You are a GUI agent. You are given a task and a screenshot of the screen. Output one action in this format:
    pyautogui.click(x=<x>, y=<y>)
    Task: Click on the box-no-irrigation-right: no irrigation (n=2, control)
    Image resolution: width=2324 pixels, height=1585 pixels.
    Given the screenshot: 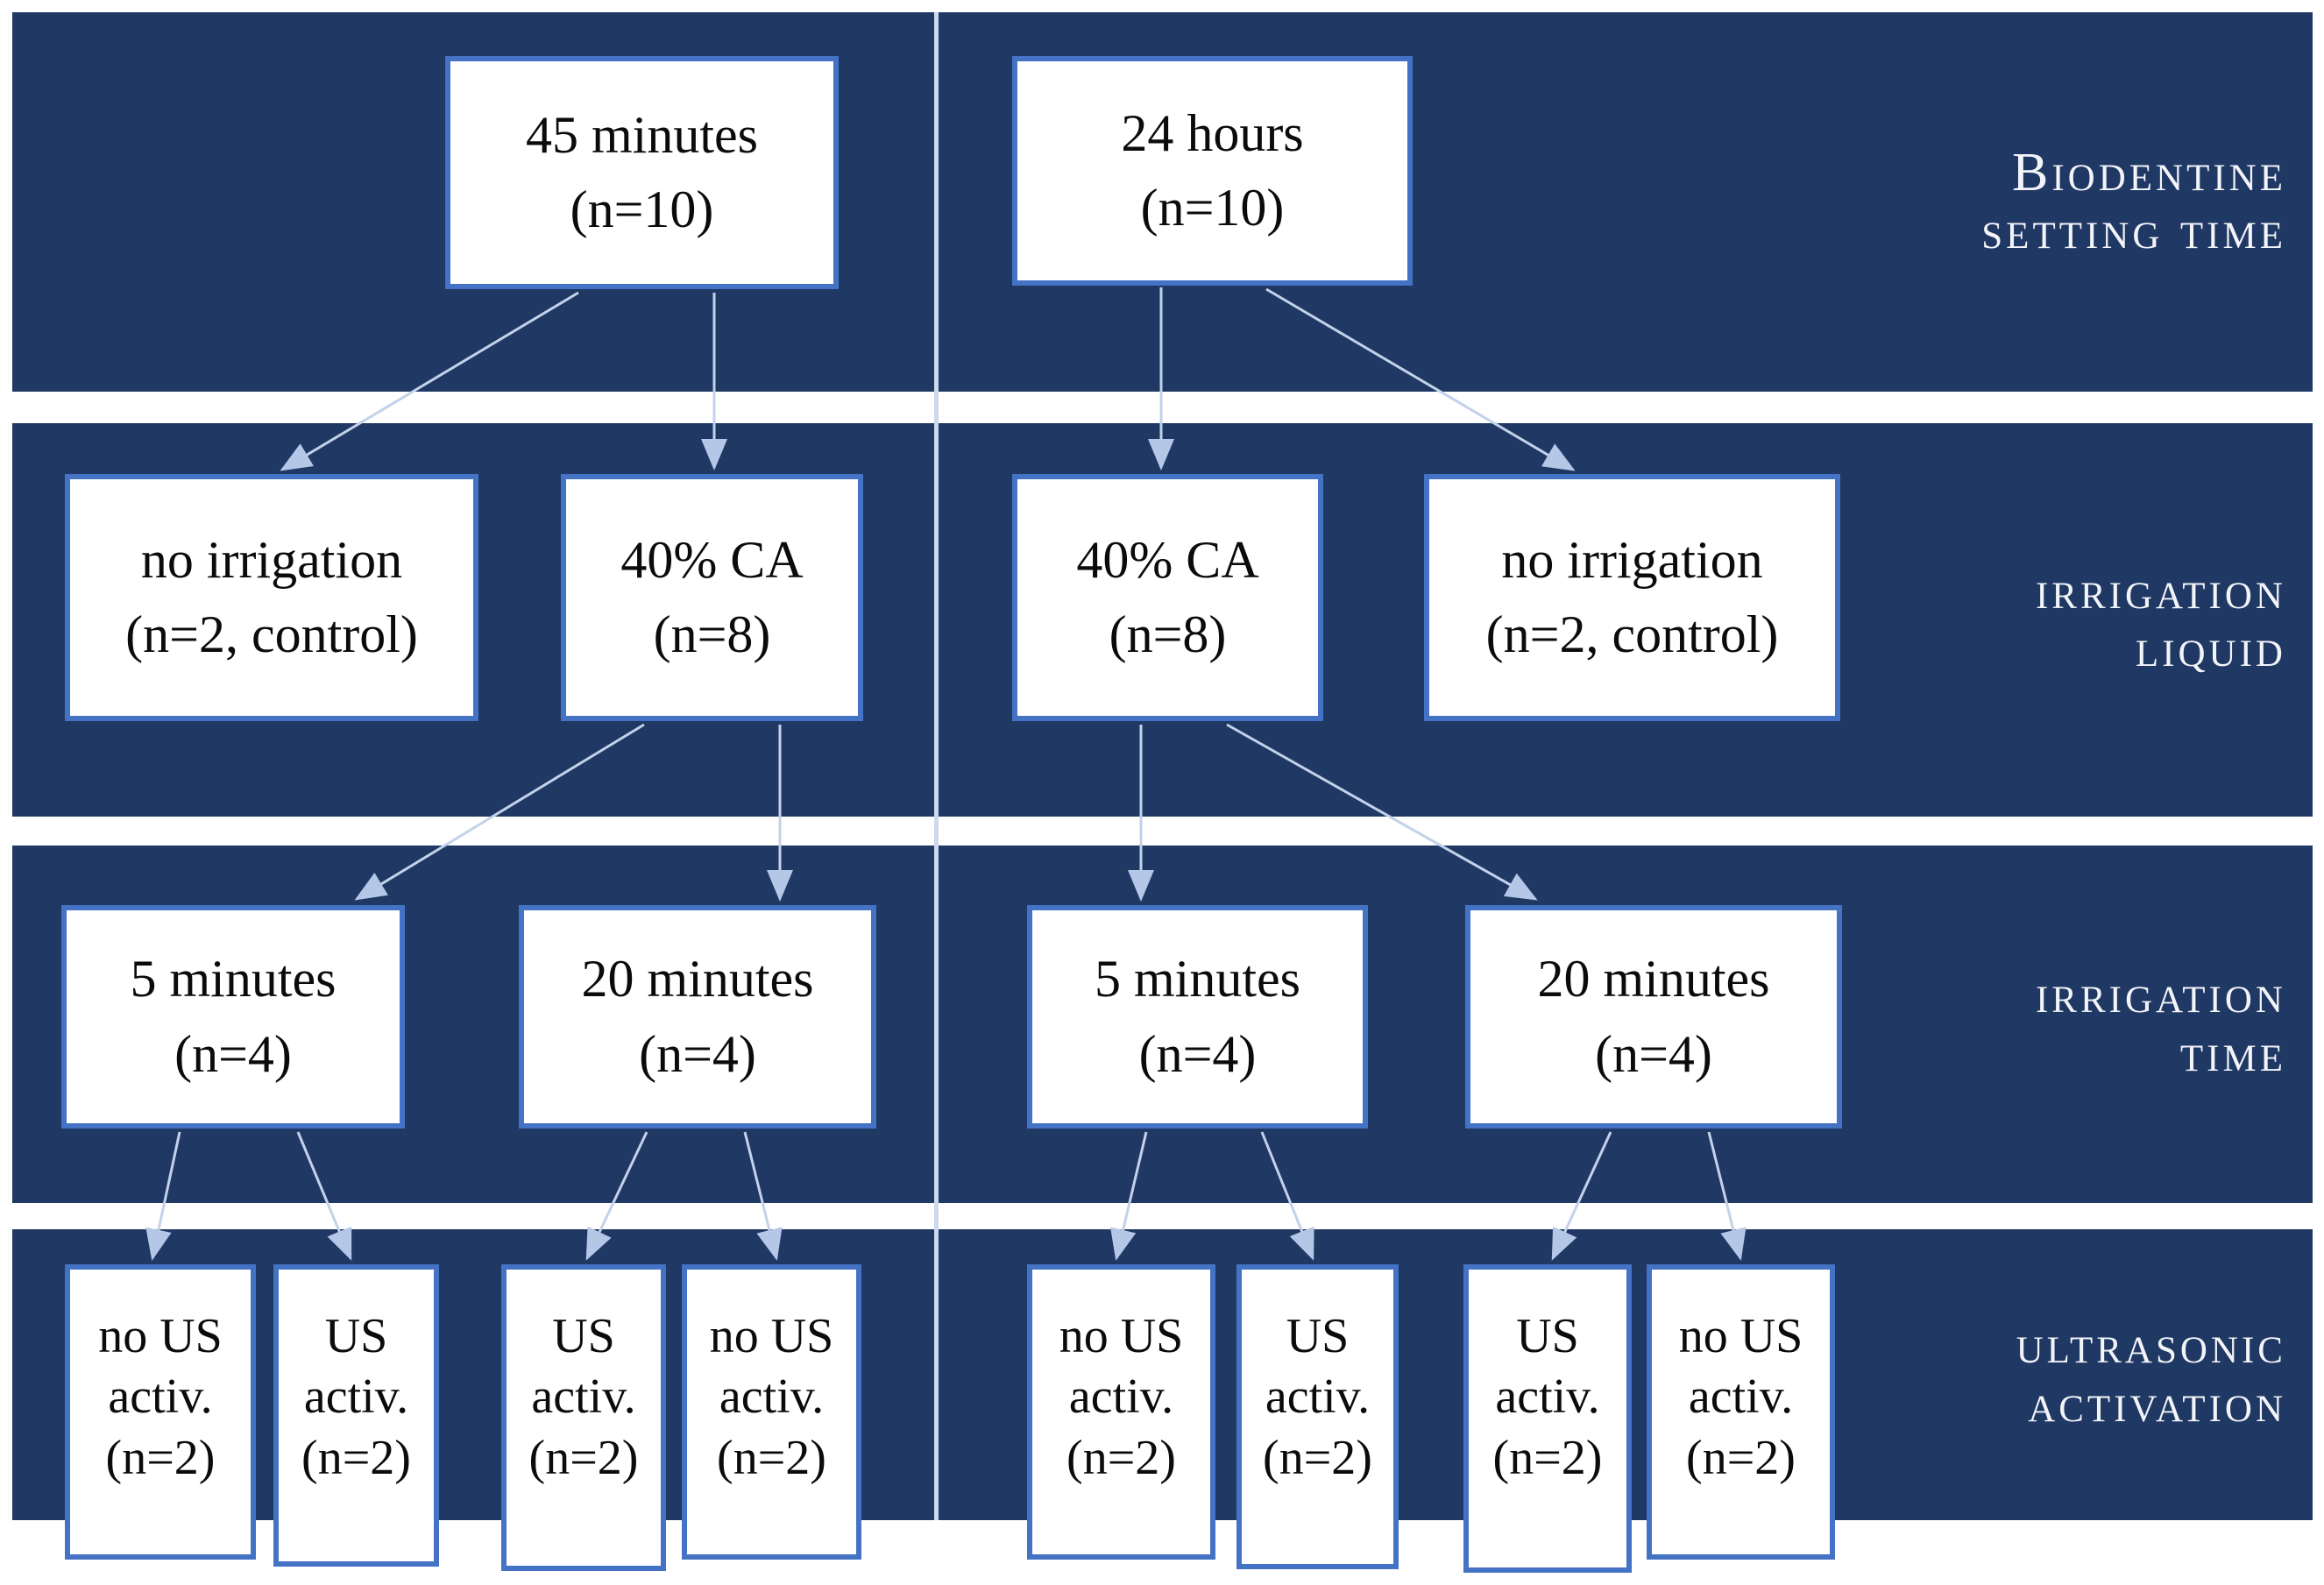 What is the action you would take?
    pyautogui.click(x=1632, y=597)
    